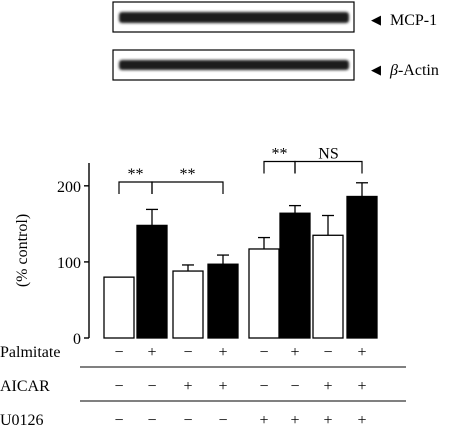 This screenshot has height=441, width=474. I want to click on blot-label-actin: β-Actin, so click(414, 70).